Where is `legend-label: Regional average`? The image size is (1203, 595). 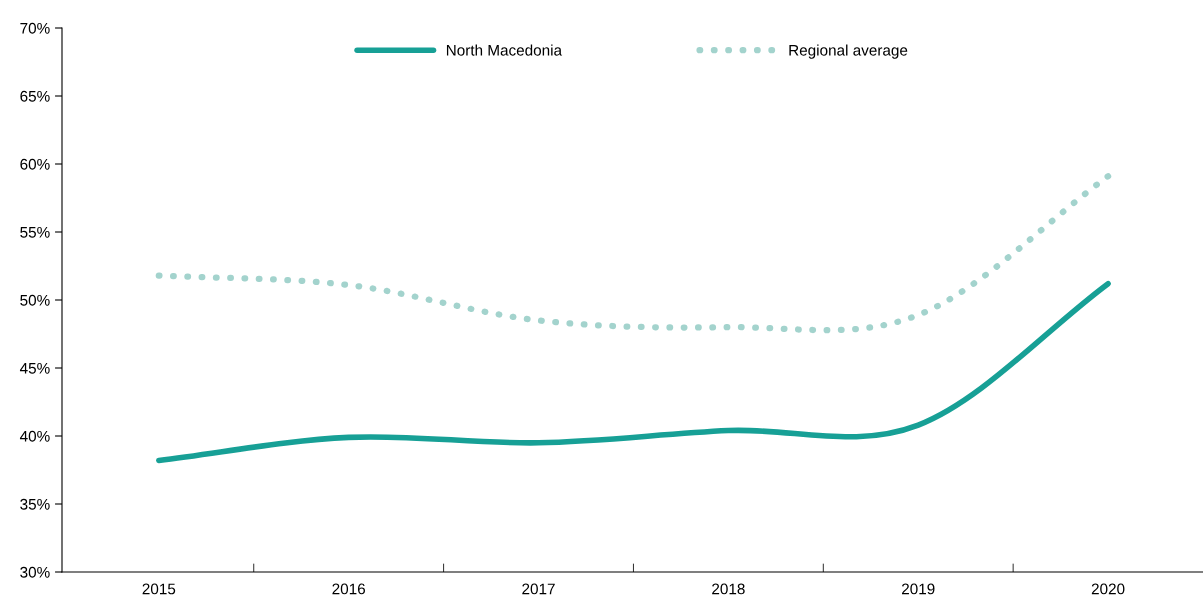 legend-label: Regional average is located at coordinates (848, 51).